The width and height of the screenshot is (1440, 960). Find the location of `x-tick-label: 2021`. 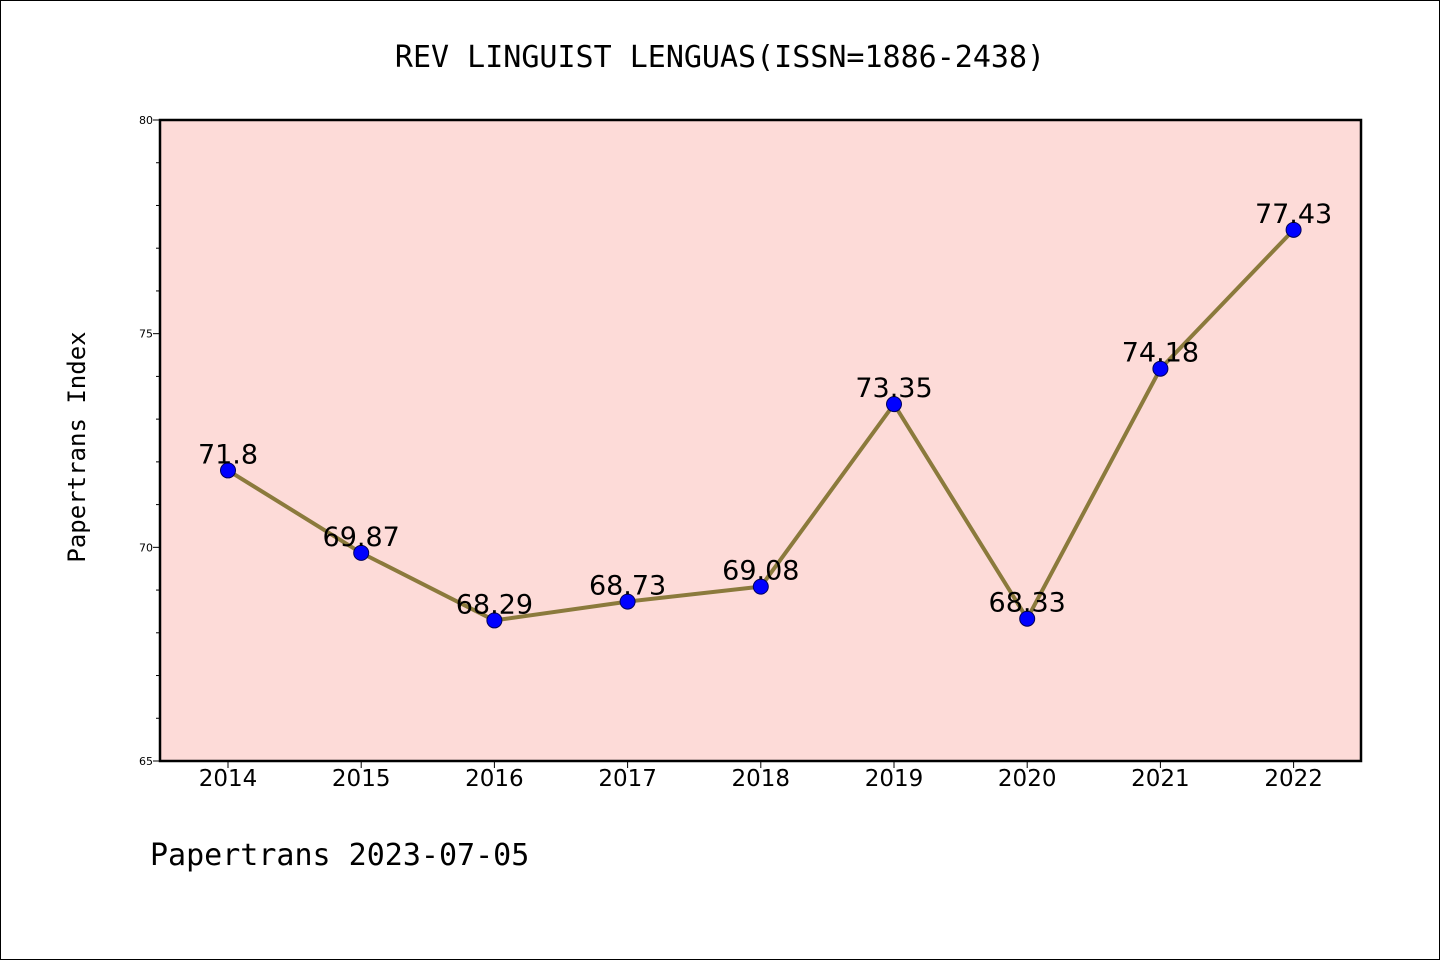

x-tick-label: 2021 is located at coordinates (1160, 779).